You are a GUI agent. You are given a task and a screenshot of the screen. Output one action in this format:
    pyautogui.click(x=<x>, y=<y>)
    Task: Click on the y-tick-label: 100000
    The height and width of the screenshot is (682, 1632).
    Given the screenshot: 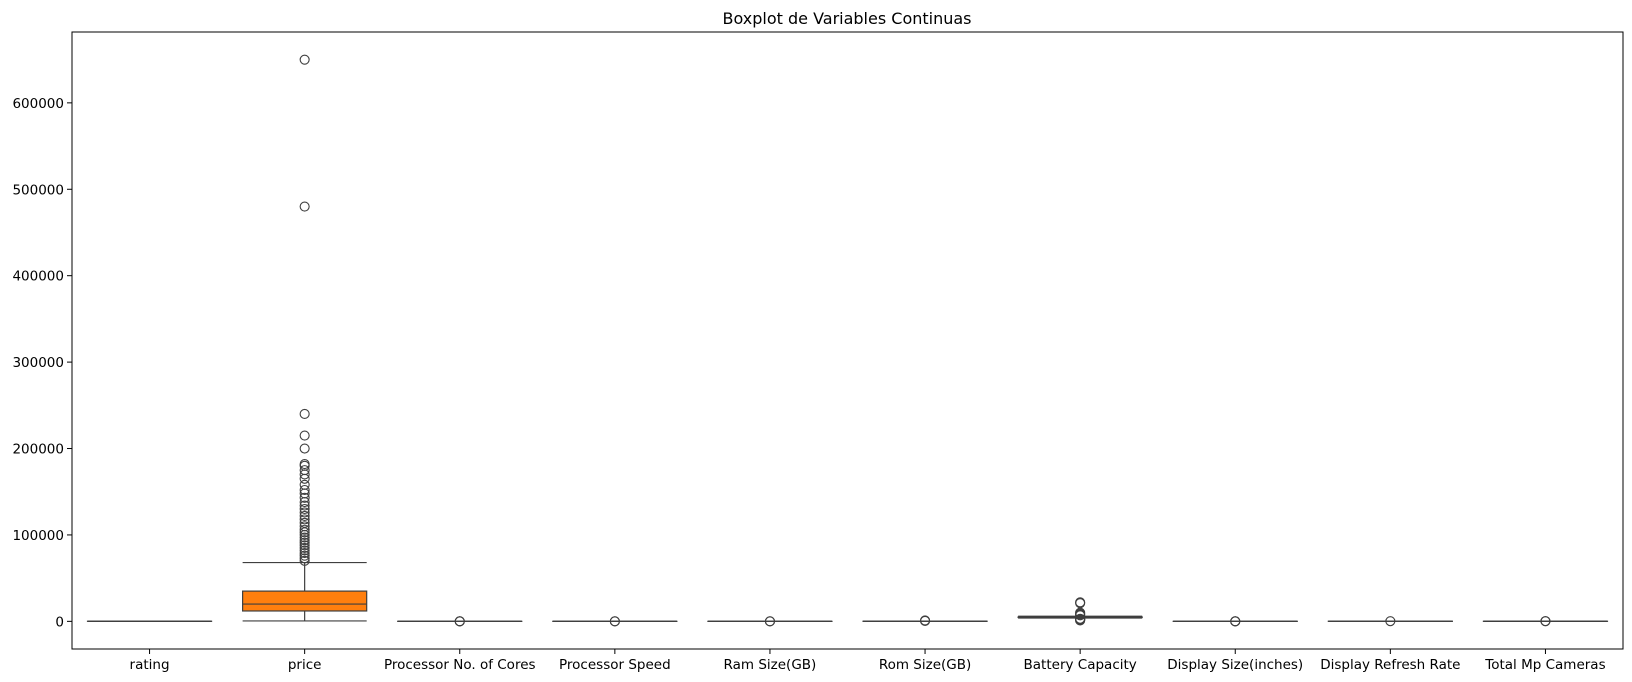 What is the action you would take?
    pyautogui.click(x=38, y=536)
    